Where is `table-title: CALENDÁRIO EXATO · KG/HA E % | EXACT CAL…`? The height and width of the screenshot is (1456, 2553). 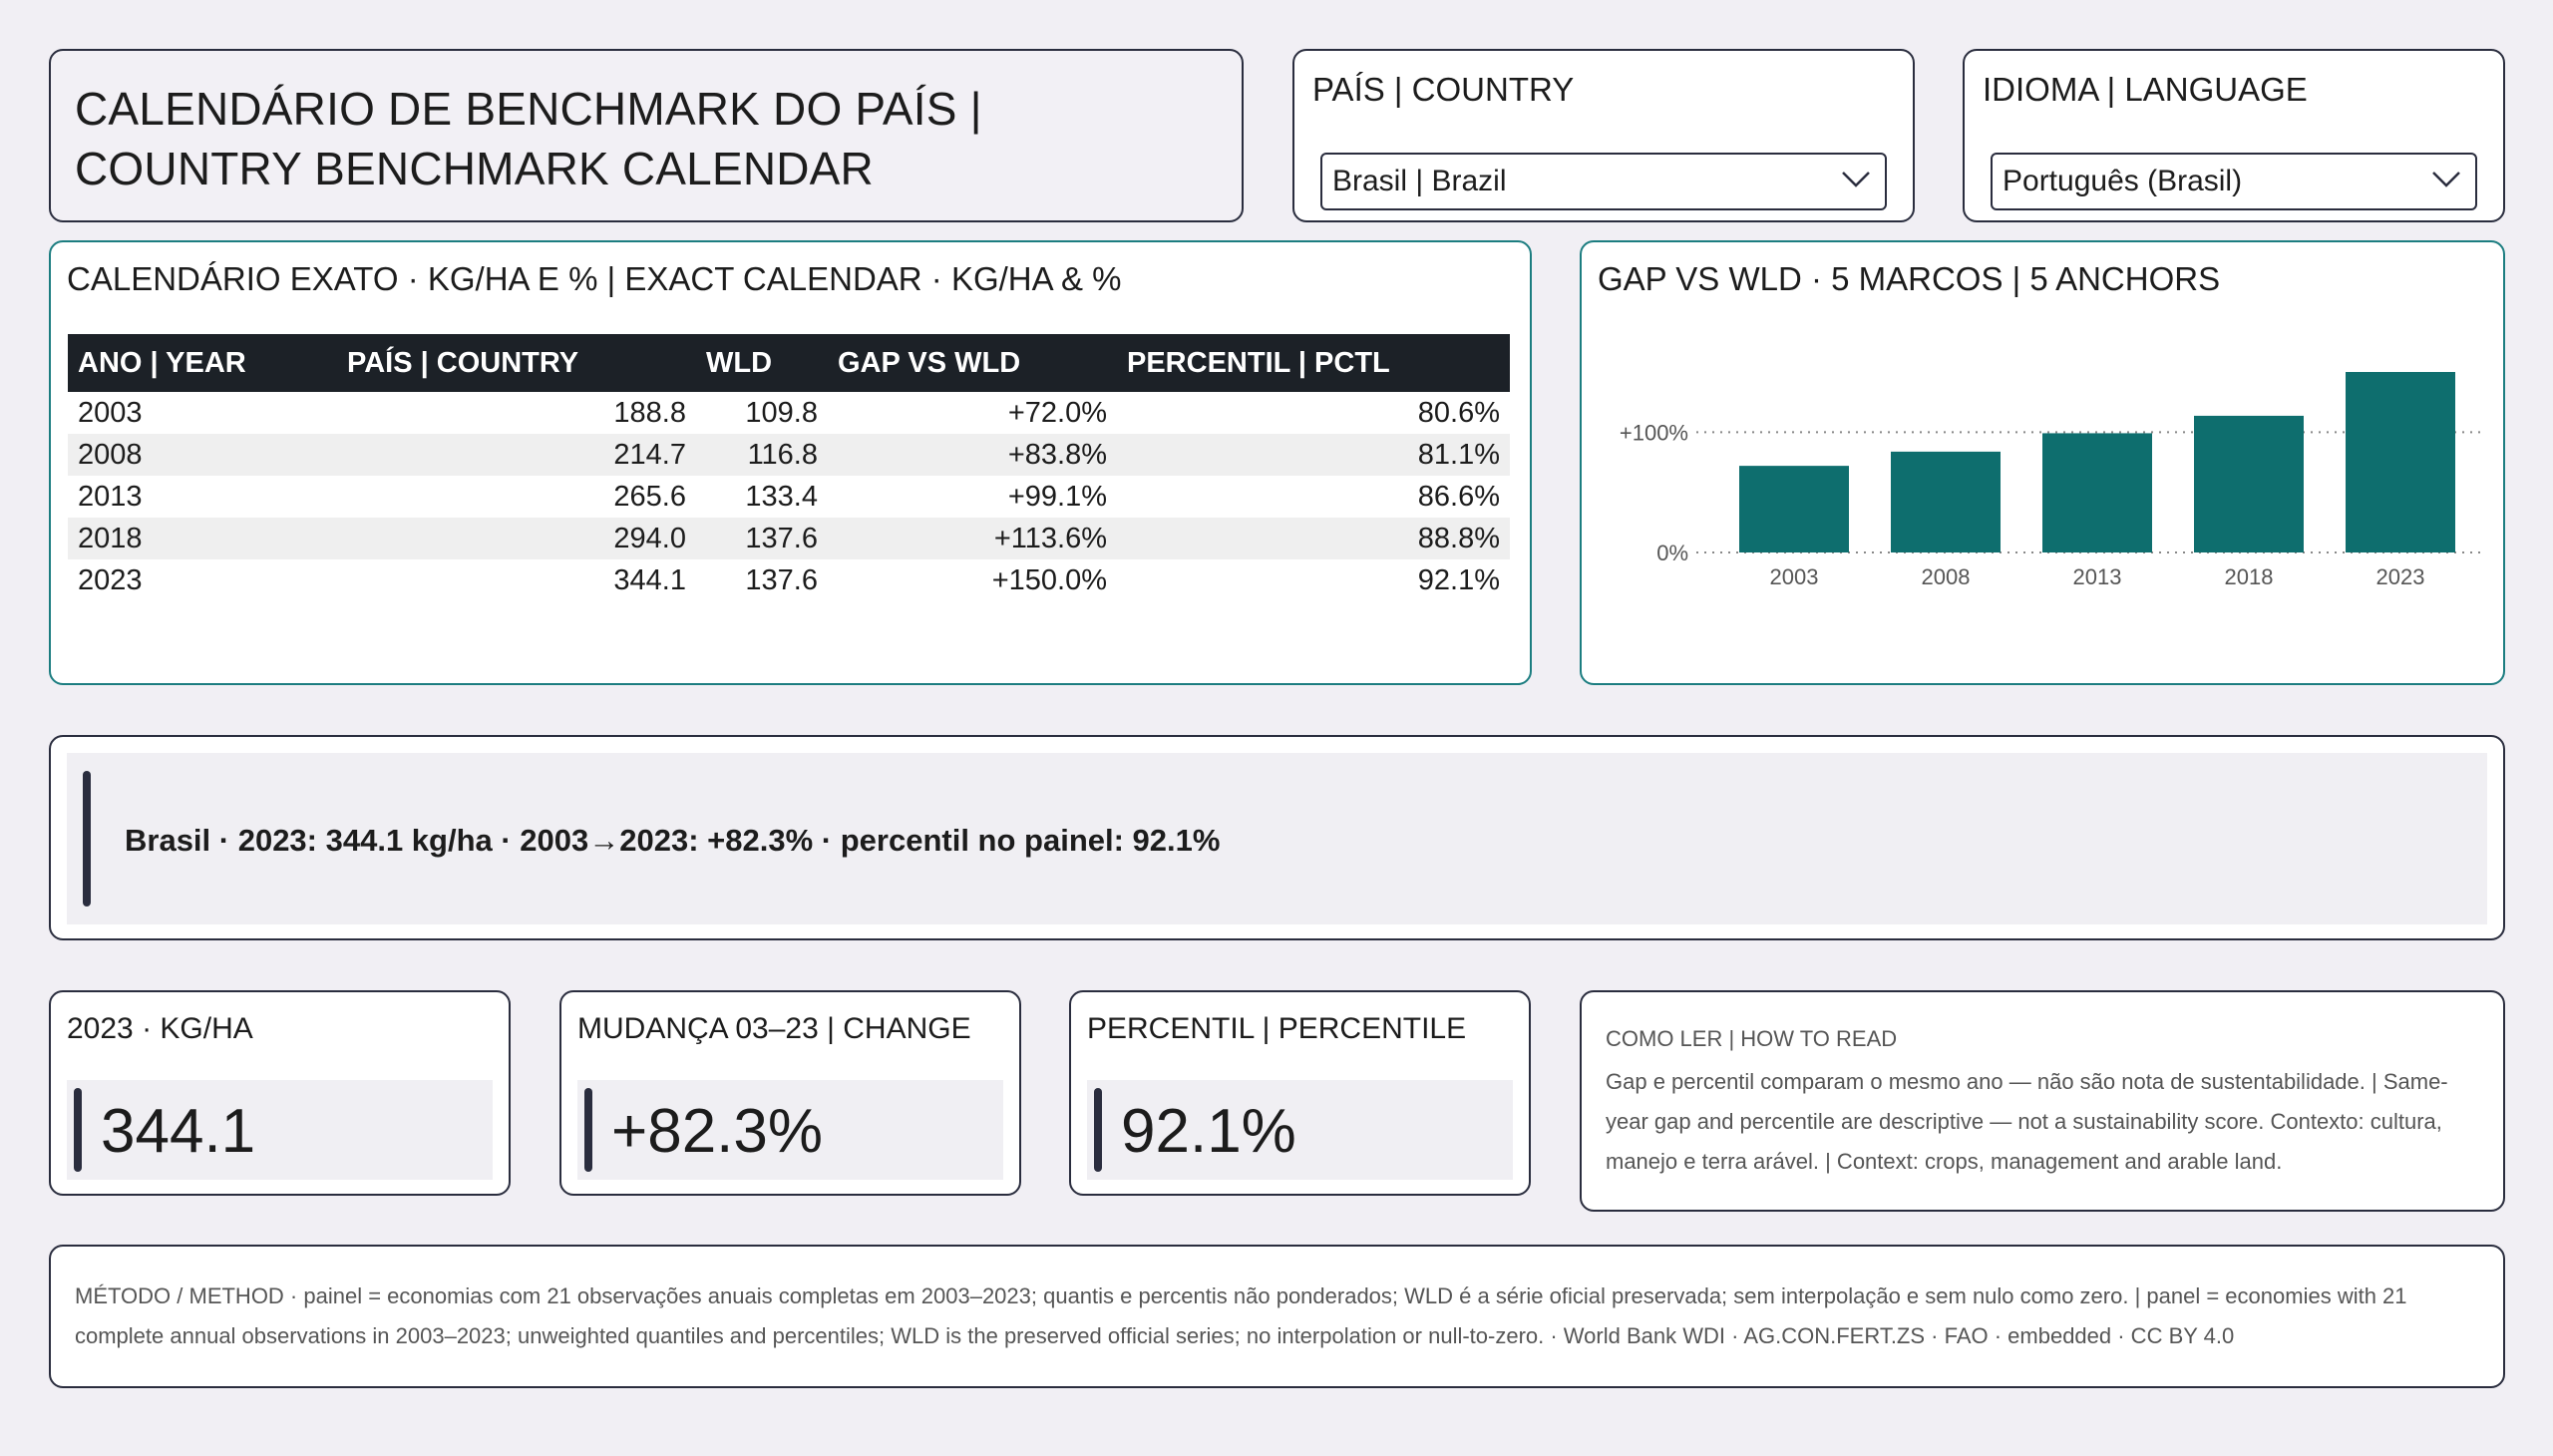
table-title: CALENDÁRIO EXATO · KG/HA E % | EXACT CAL… is located at coordinates (595, 278).